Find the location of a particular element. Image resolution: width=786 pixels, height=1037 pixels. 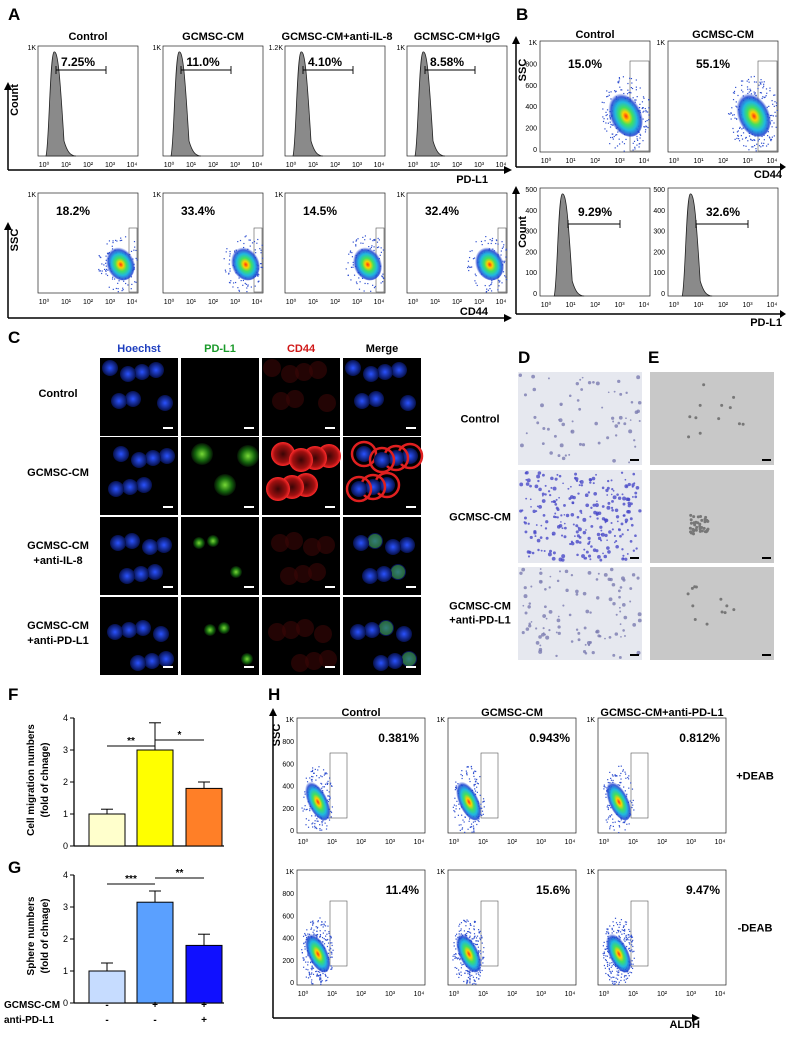

panel-c-row-label: GCMSC-CM is located at coordinates (58, 546).